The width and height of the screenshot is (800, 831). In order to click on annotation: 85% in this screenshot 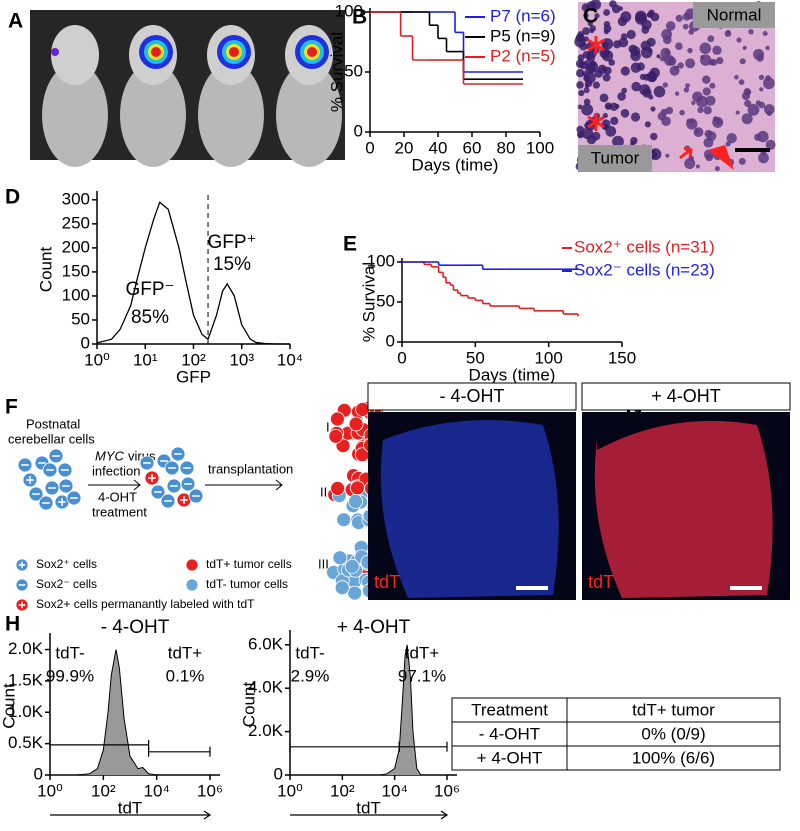, I will do `click(150, 317)`.